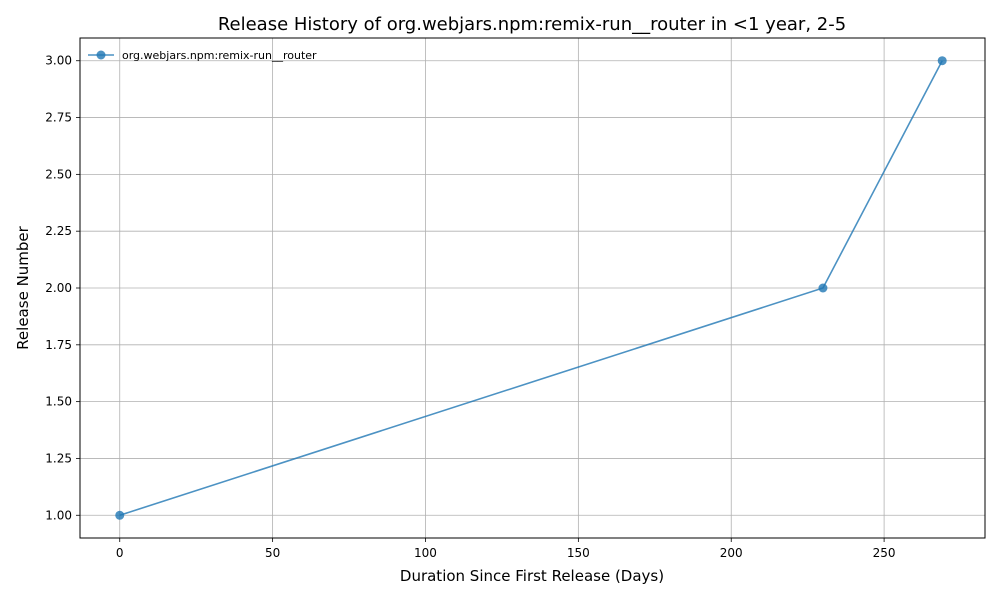 The image size is (1000, 600). What do you see at coordinates (58, 402) in the screenshot?
I see `y-tick-label: 1.50` at bounding box center [58, 402].